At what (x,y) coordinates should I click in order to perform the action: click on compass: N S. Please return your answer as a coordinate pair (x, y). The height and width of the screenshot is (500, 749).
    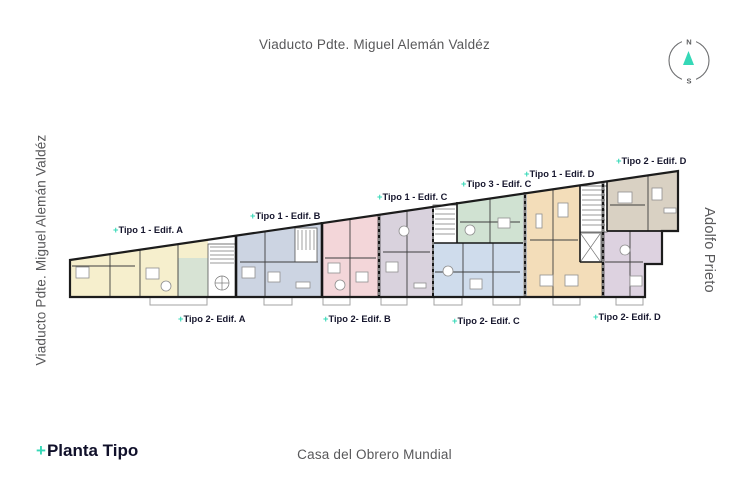
    Looking at the image, I should click on (689, 60).